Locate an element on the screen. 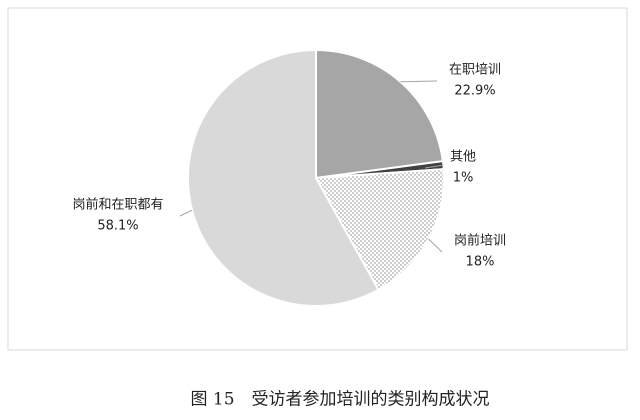 The image size is (640, 420). slice-label: 在职培训 is located at coordinates (475, 70).